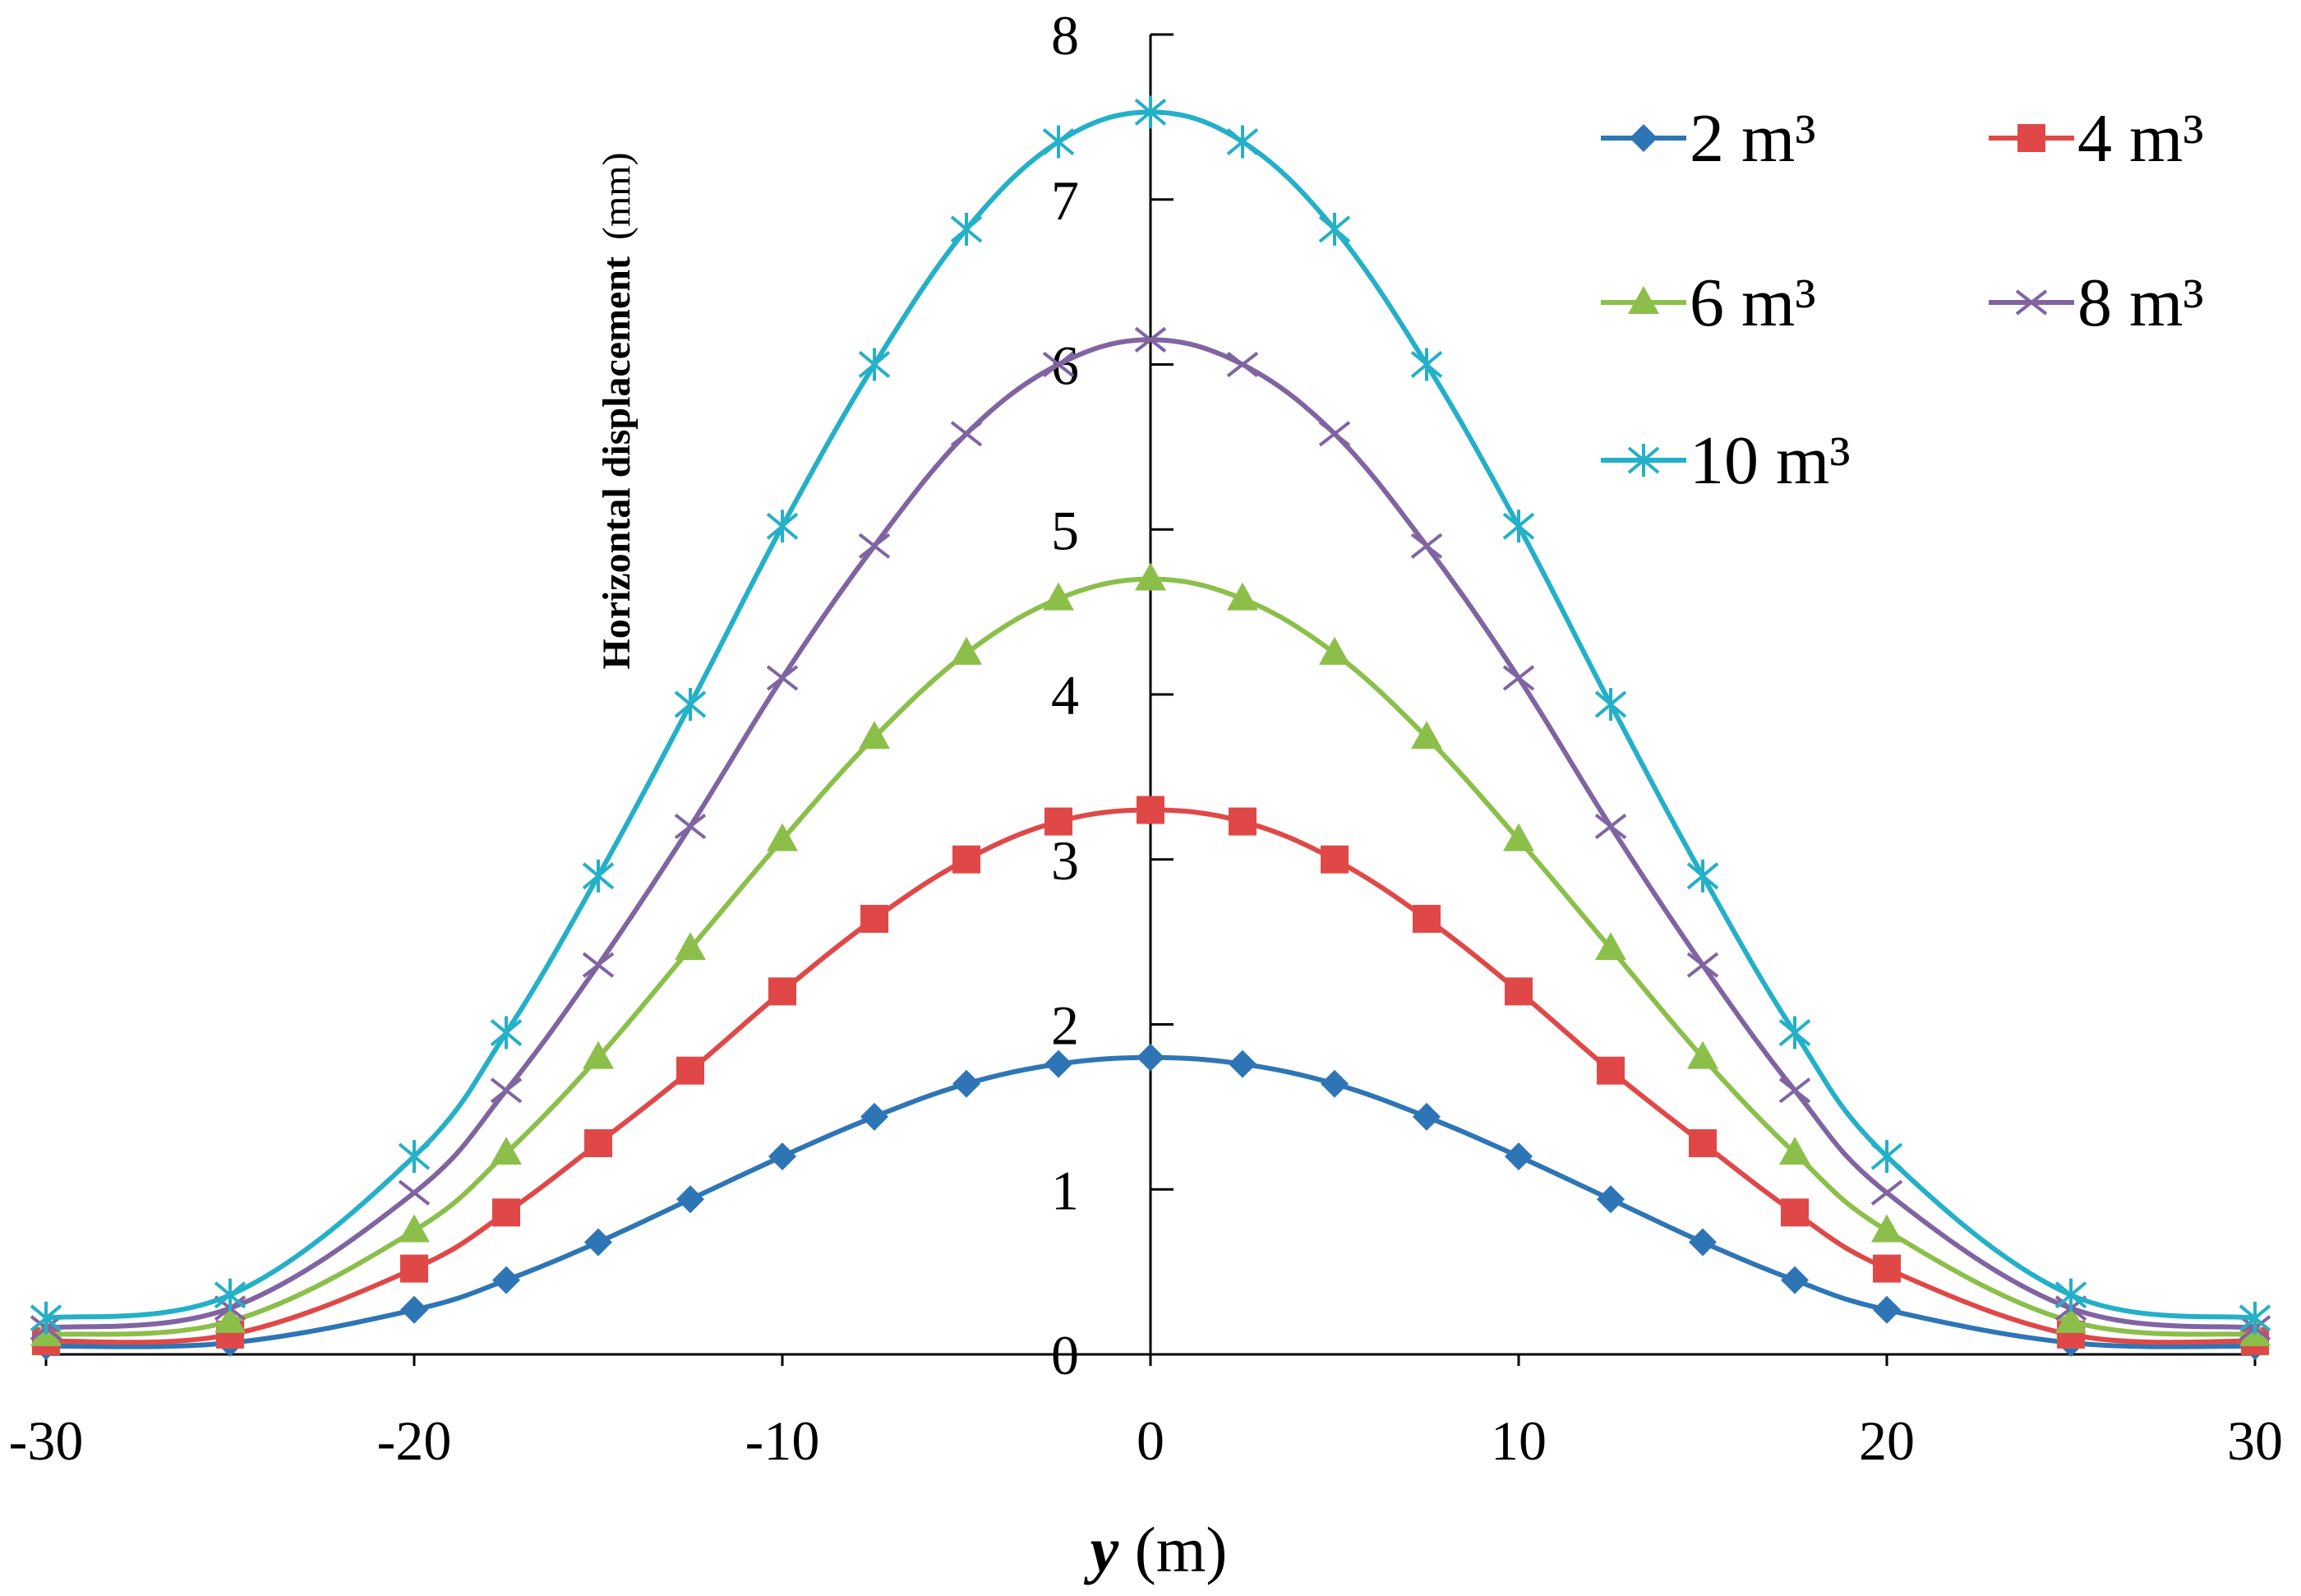 This screenshot has height=1596, width=2301. Describe the element at coordinates (1726, 461) in the screenshot. I see `legend-item: 10 m³` at that location.